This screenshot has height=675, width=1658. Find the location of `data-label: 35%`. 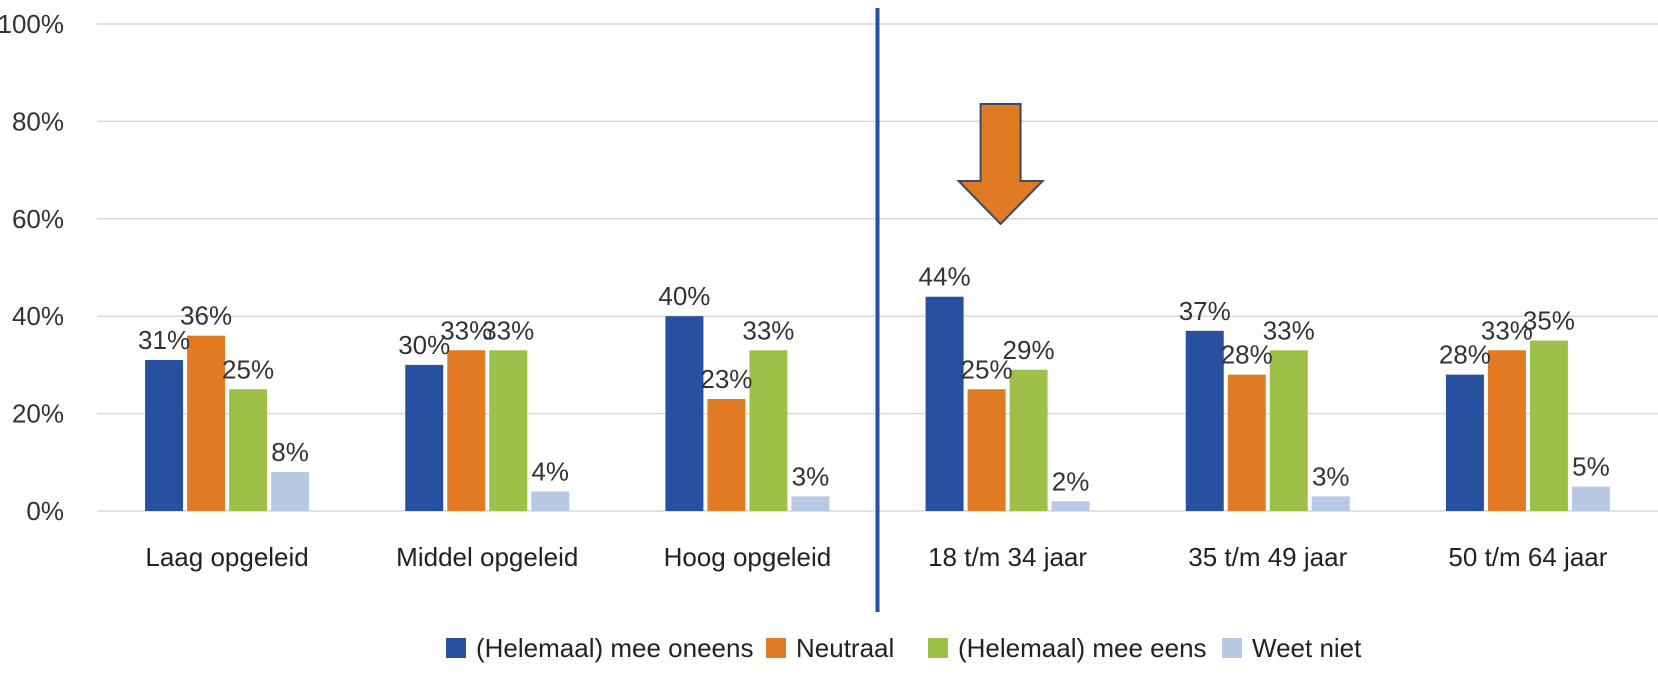

data-label: 35% is located at coordinates (1549, 321).